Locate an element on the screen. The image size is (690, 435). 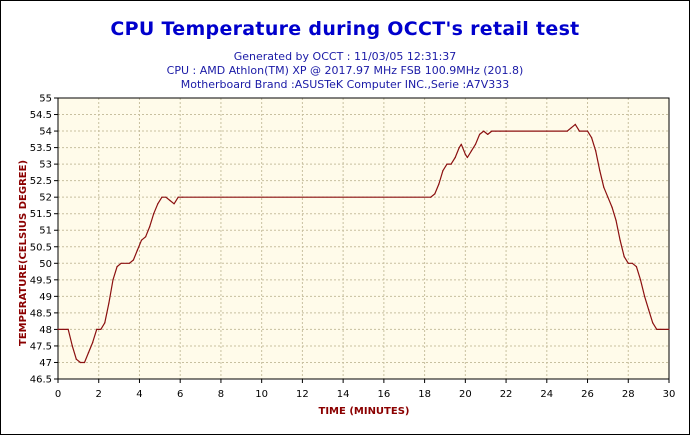
y-tick-label: 54 is located at coordinates (45, 132).